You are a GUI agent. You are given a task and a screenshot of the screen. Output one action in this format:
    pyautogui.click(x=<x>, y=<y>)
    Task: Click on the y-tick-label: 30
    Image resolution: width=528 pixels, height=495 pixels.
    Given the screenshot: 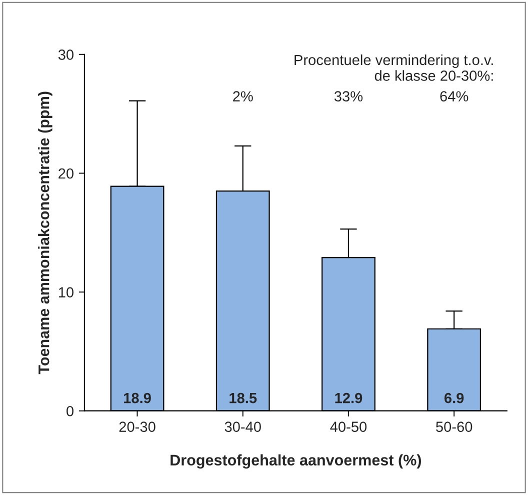 What is the action you would take?
    pyautogui.click(x=66, y=55)
    